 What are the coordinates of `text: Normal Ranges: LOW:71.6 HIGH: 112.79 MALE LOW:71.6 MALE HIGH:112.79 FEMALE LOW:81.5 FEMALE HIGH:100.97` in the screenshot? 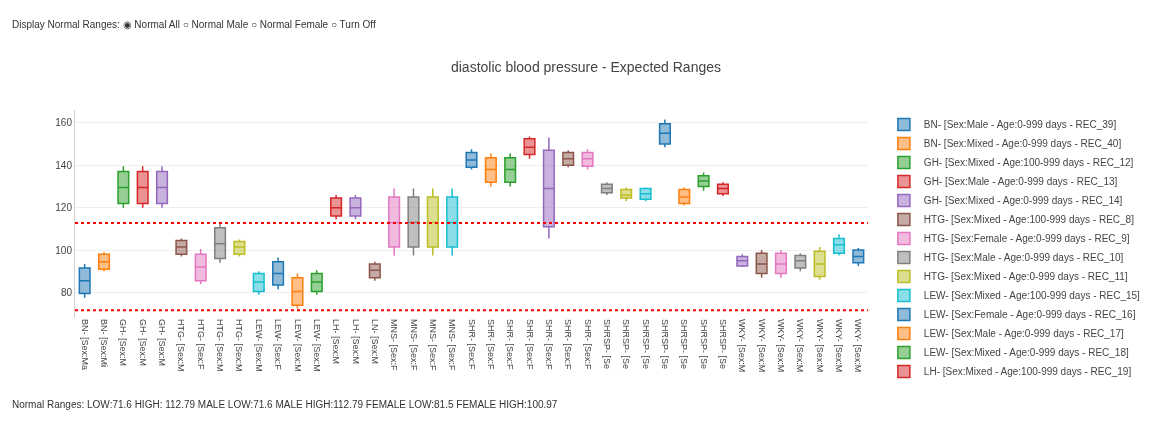 It's located at (285, 404).